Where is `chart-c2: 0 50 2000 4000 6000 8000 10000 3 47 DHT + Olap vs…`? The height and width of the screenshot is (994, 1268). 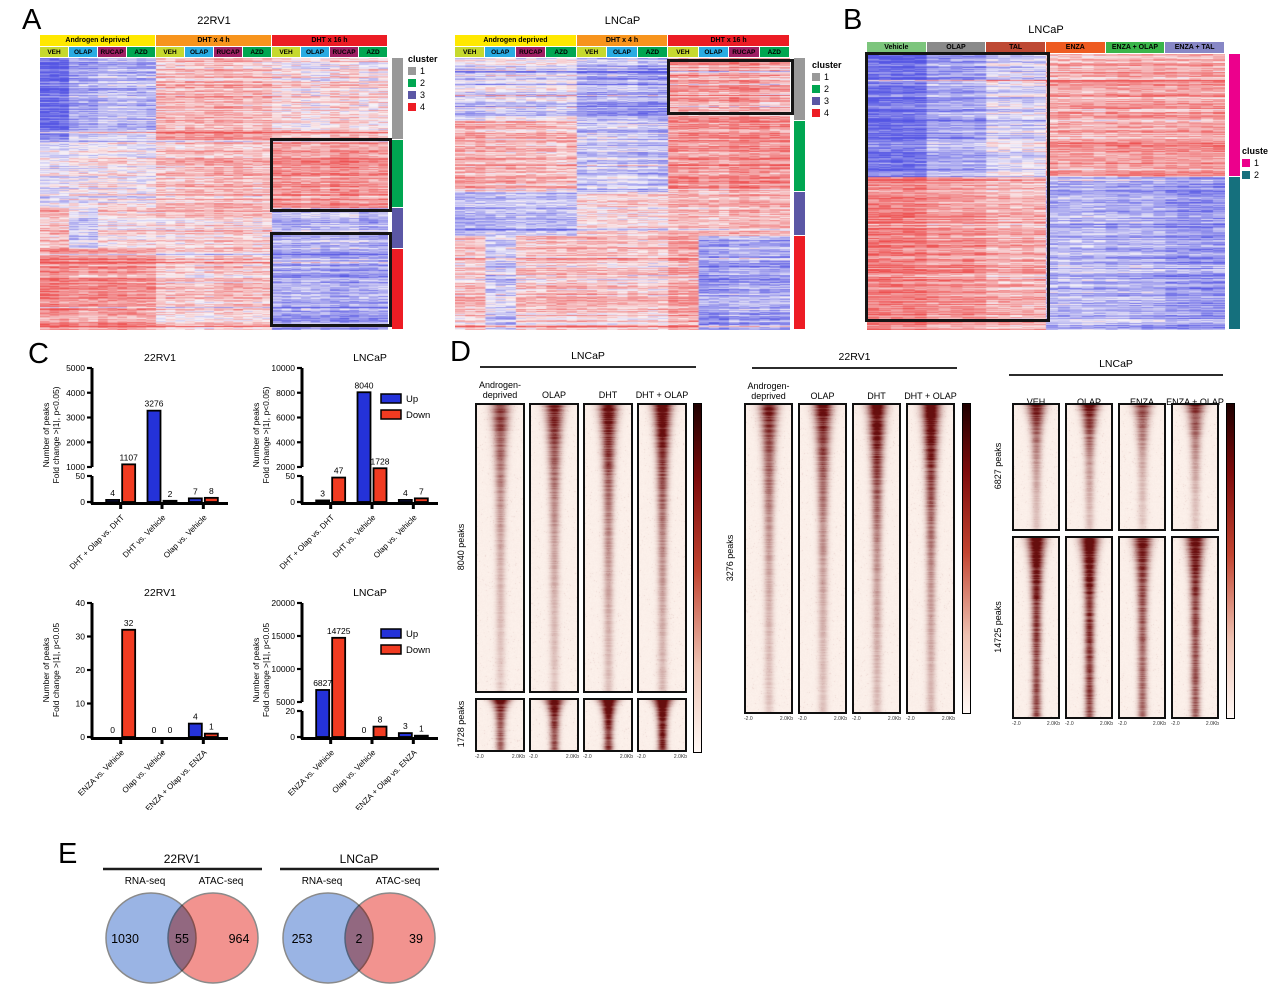 chart-c2: 0 50 2000 4000 6000 8000 10000 3 47 DHT + Olap vs… is located at coordinates (349, 462).